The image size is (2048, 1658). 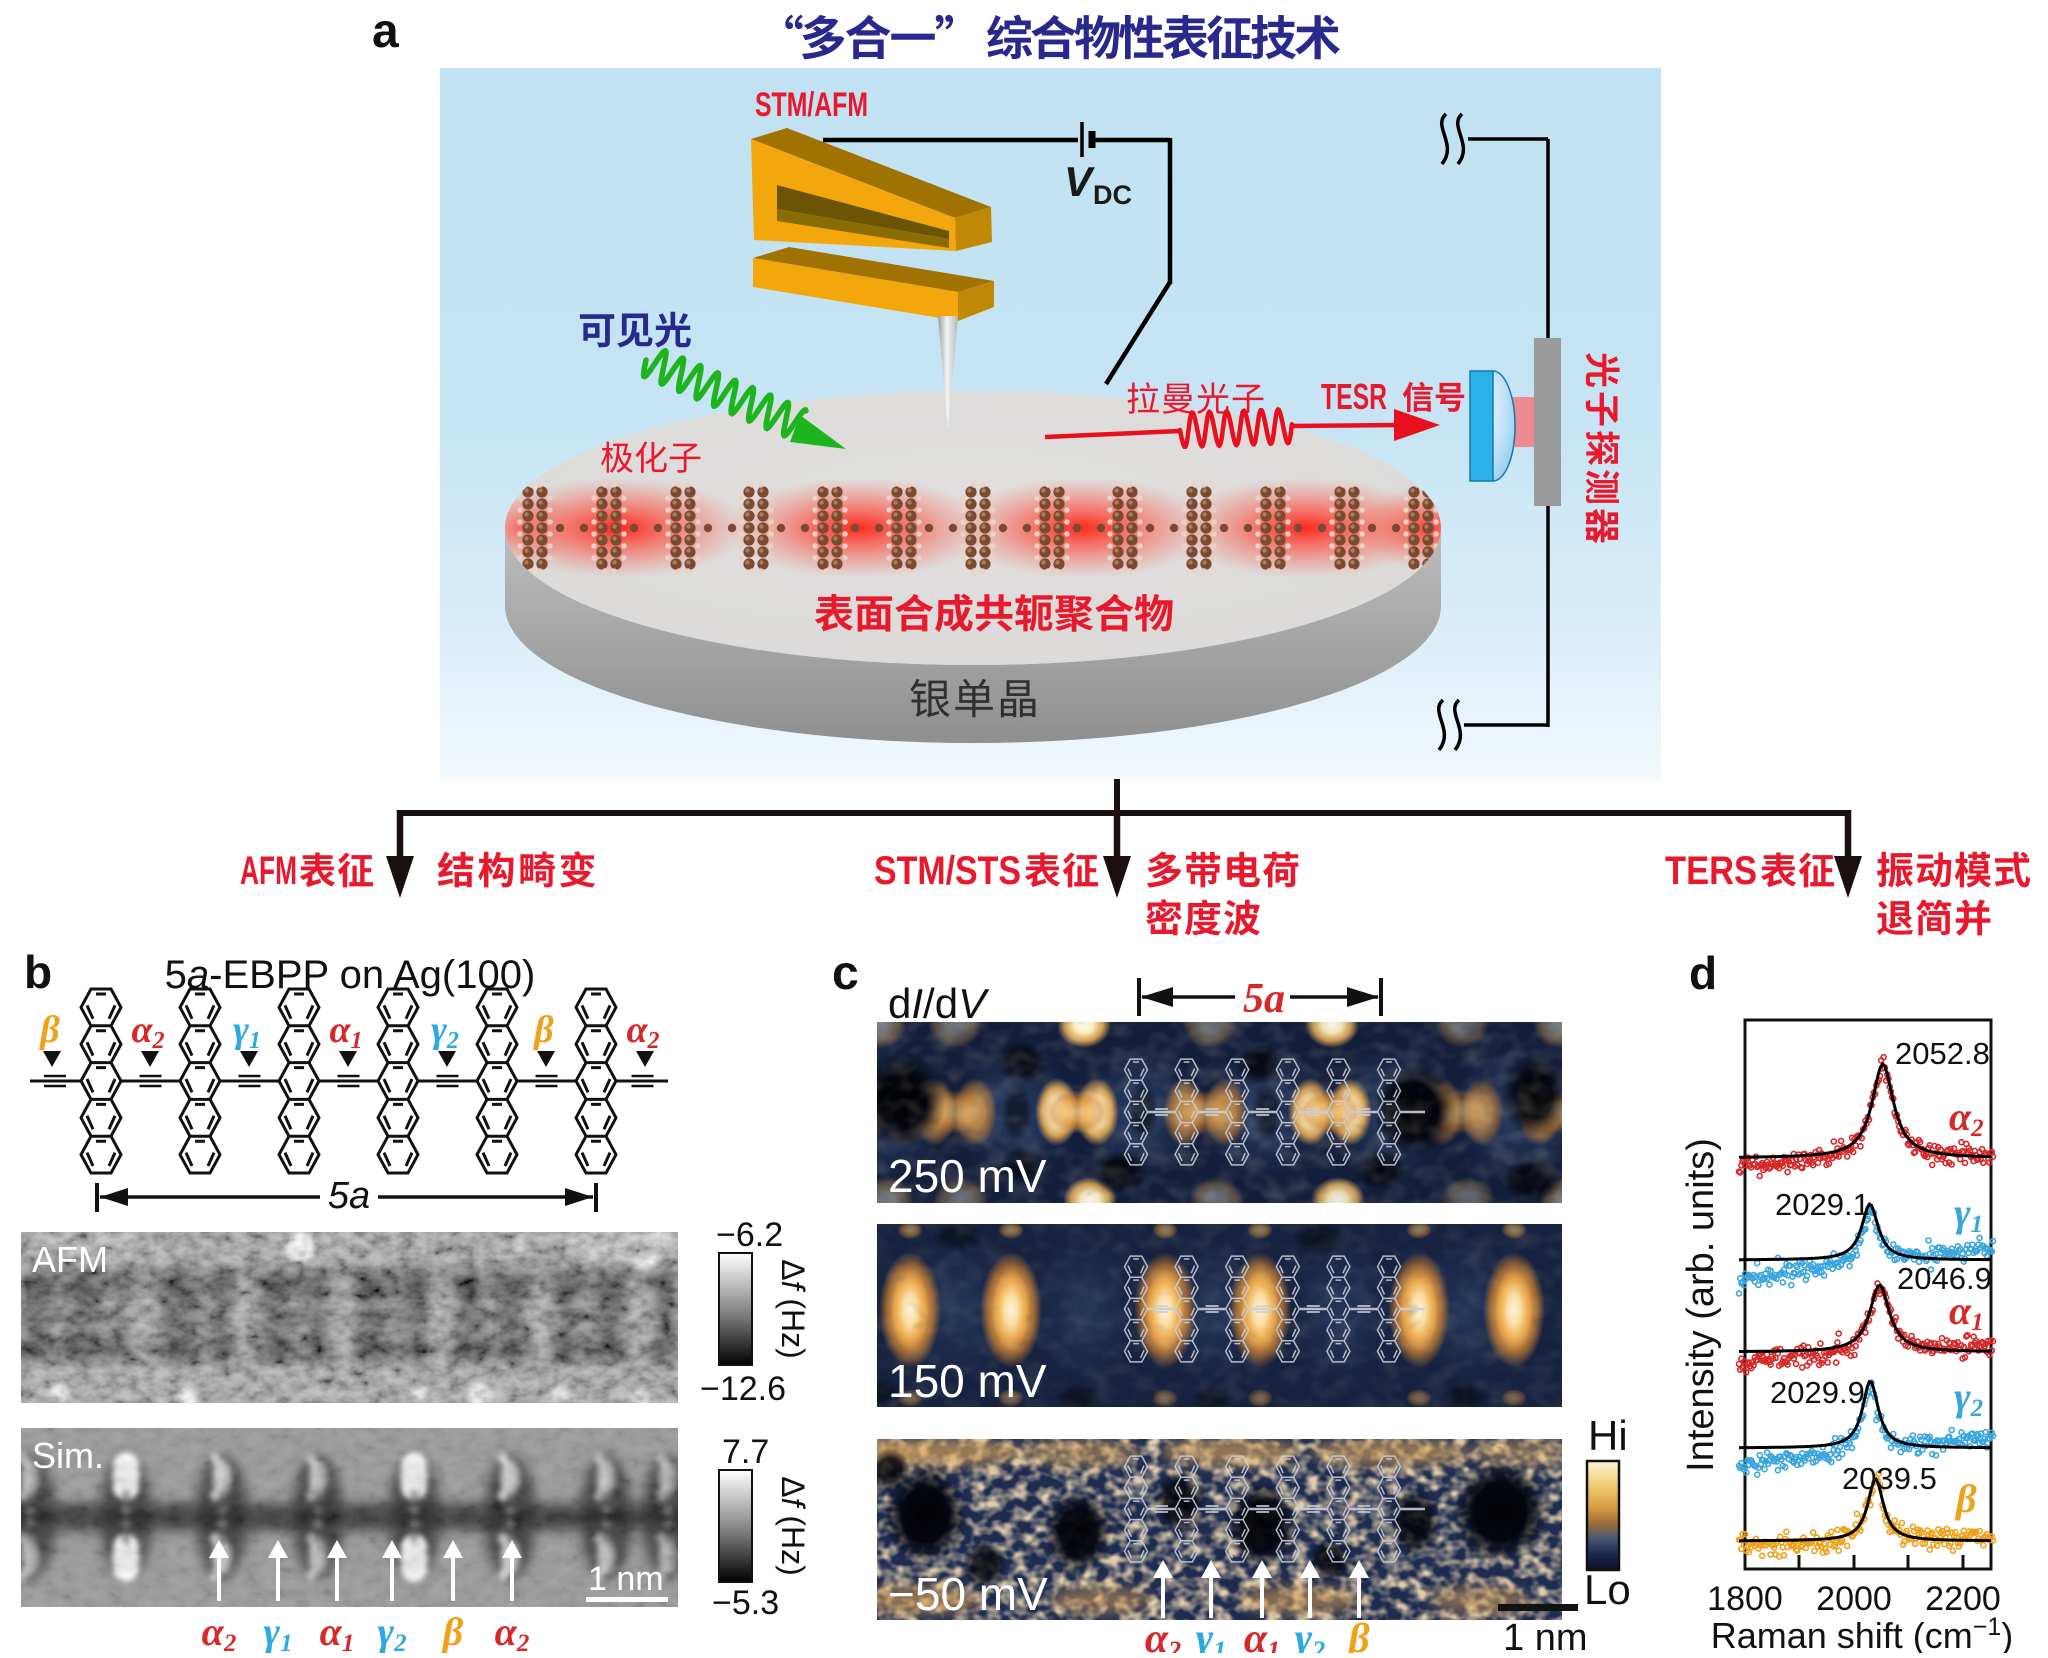 I want to click on svg-text: TESR, so click(x=1354, y=396).